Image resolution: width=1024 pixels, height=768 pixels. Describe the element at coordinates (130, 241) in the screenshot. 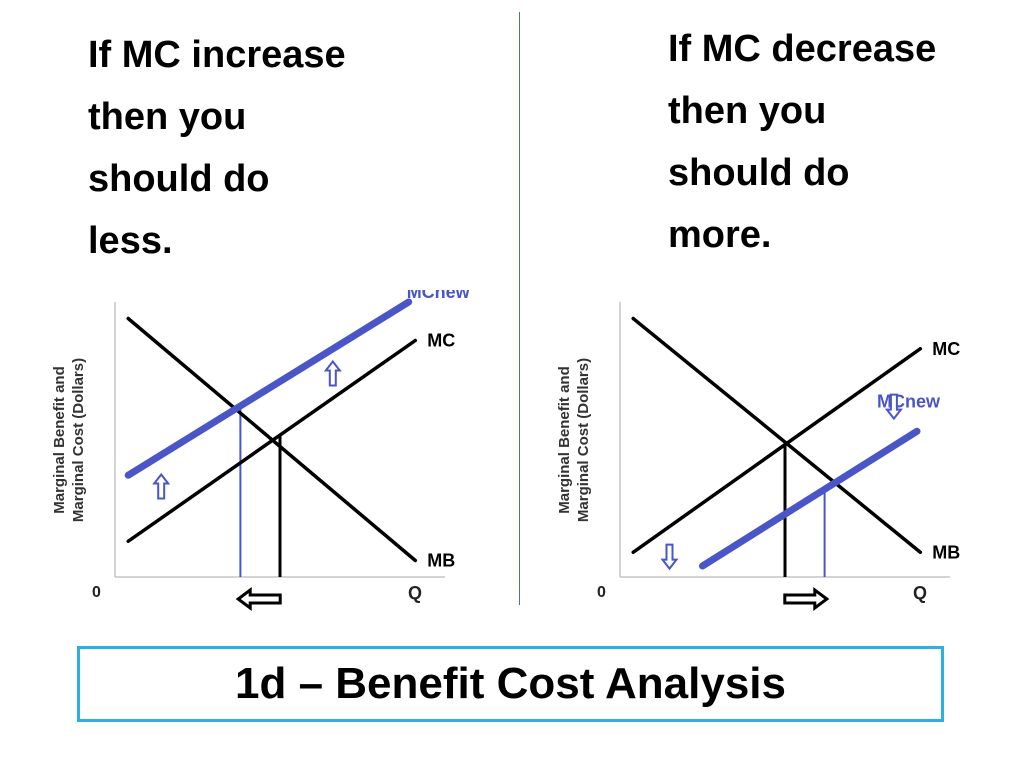

I see `left-caption-line: less.` at that location.